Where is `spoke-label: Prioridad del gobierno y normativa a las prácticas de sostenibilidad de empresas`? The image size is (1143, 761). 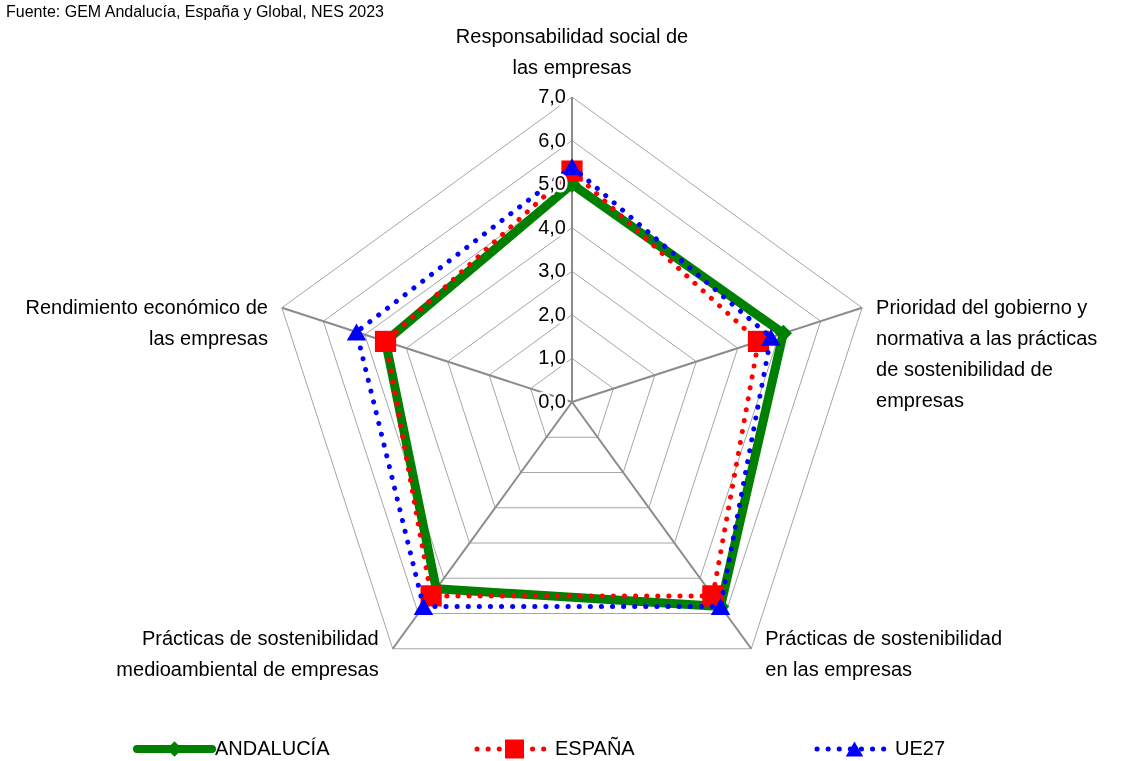
spoke-label: Prioridad del gobierno y normativa a las prácticas de sostenibilidad de empresas is located at coordinates (987, 353).